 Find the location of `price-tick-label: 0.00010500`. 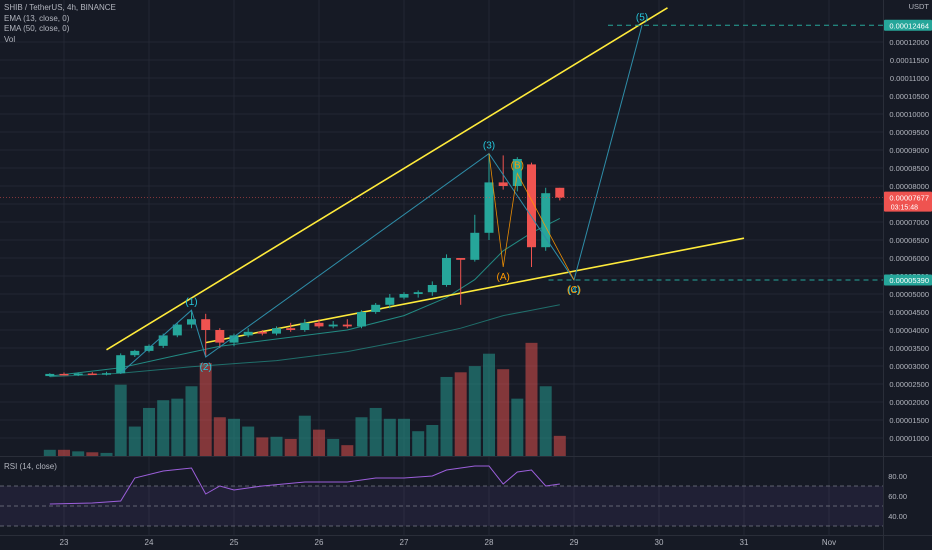

price-tick-label: 0.00010500 is located at coordinates (909, 96).